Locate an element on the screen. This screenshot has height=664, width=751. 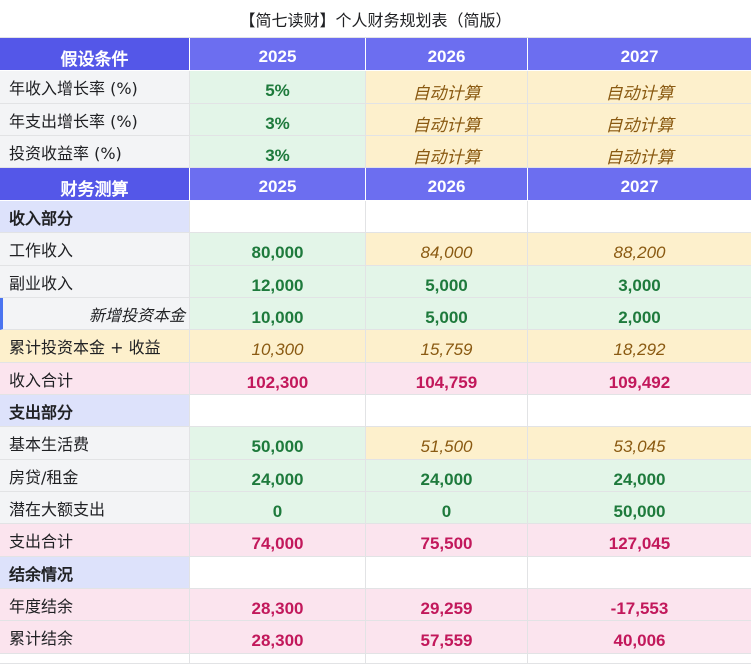
table-row: 累计投资本金 + 收益 10,300 15,759 18,292 is located at coordinates (375, 346).